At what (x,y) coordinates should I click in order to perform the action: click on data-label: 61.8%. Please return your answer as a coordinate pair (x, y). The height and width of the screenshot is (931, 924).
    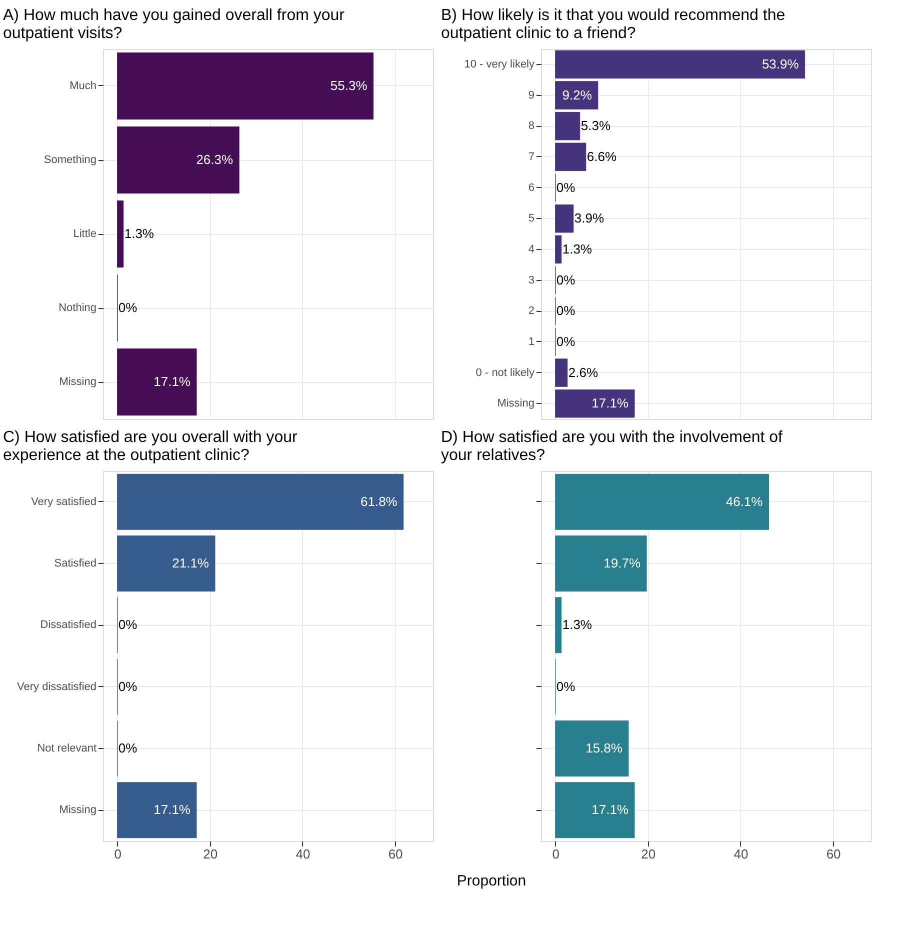
    Looking at the image, I should click on (379, 501).